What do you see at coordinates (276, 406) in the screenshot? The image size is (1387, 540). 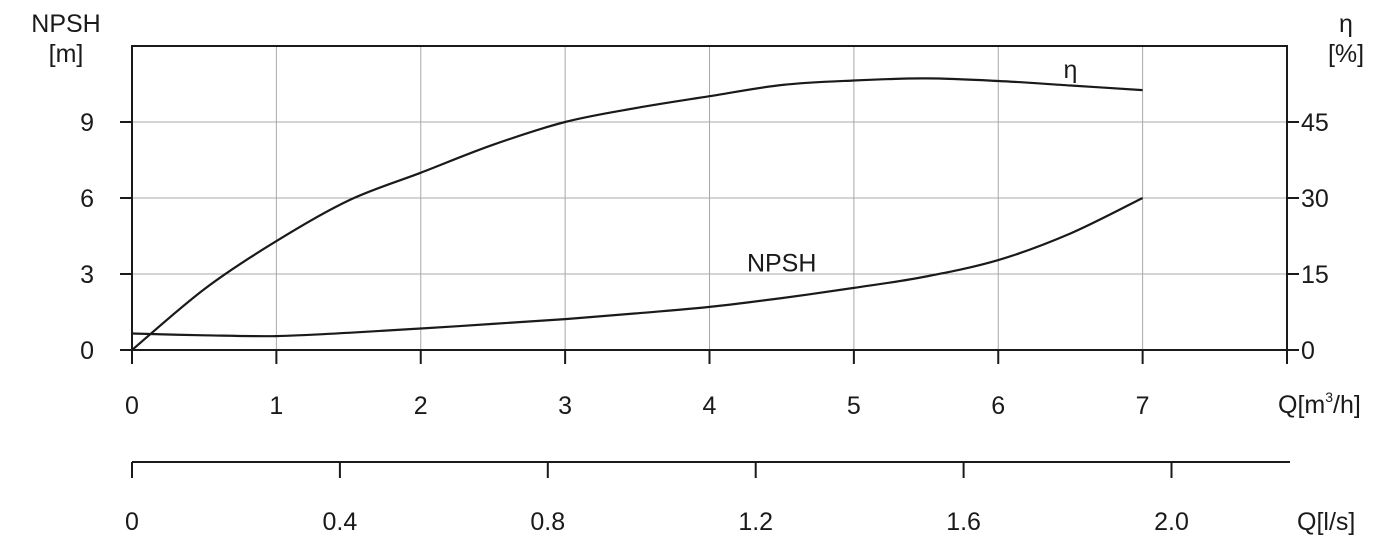 I see `x-axis-tick-label: 1` at bounding box center [276, 406].